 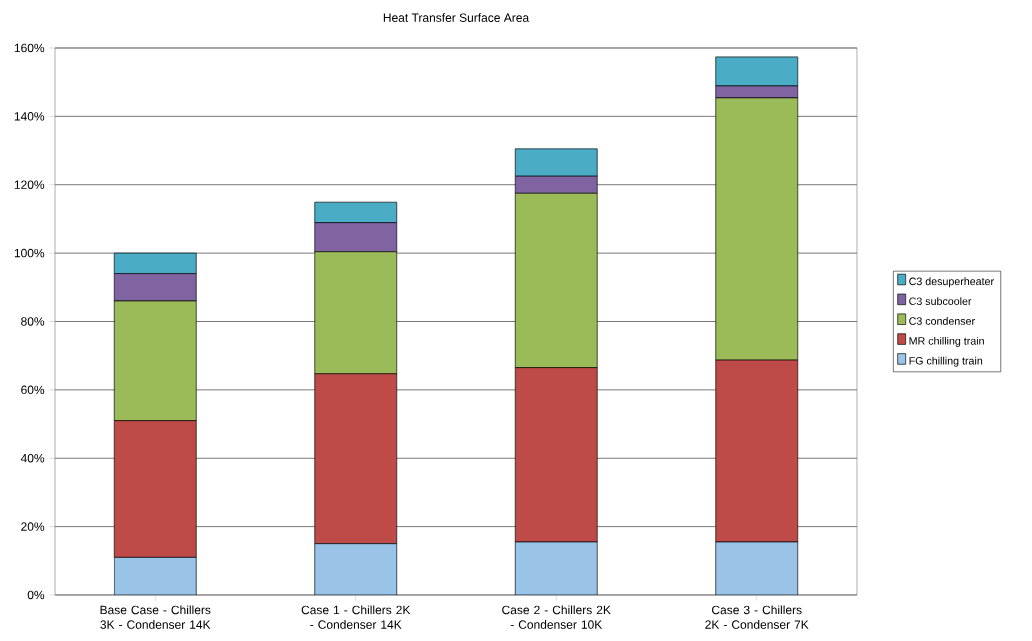 I want to click on legend-label: FG chilling train, so click(x=946, y=361).